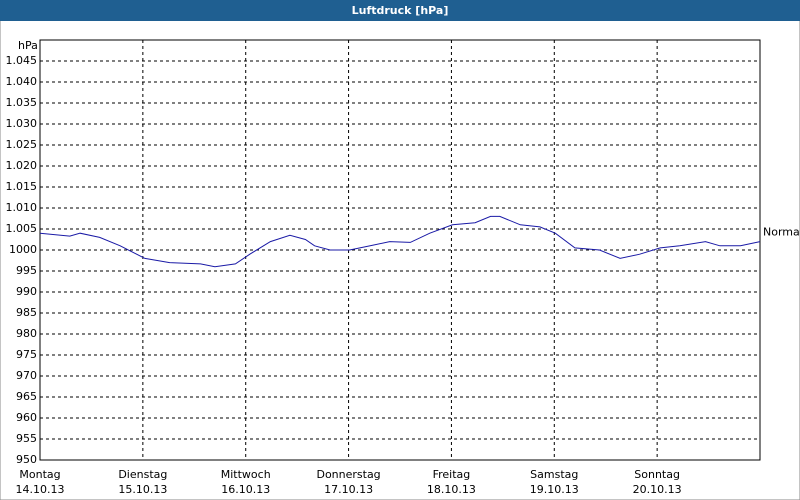 This screenshot has width=800, height=500. I want to click on x-tick-label: Freitag, so click(452, 474).